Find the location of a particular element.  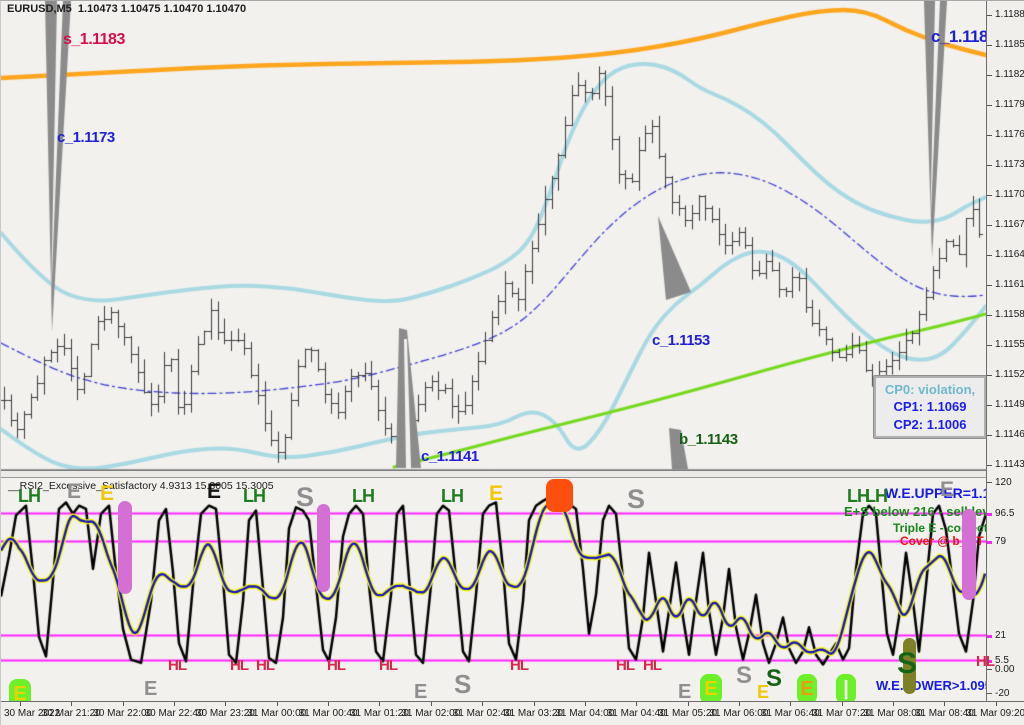

rsi-axis-label: 5.5 is located at coordinates (1002, 661).